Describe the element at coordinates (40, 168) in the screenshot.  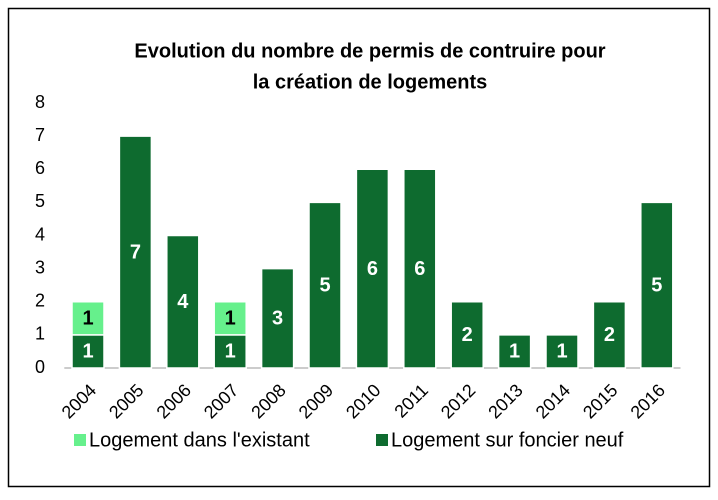
I see `y-tick-label: 6` at that location.